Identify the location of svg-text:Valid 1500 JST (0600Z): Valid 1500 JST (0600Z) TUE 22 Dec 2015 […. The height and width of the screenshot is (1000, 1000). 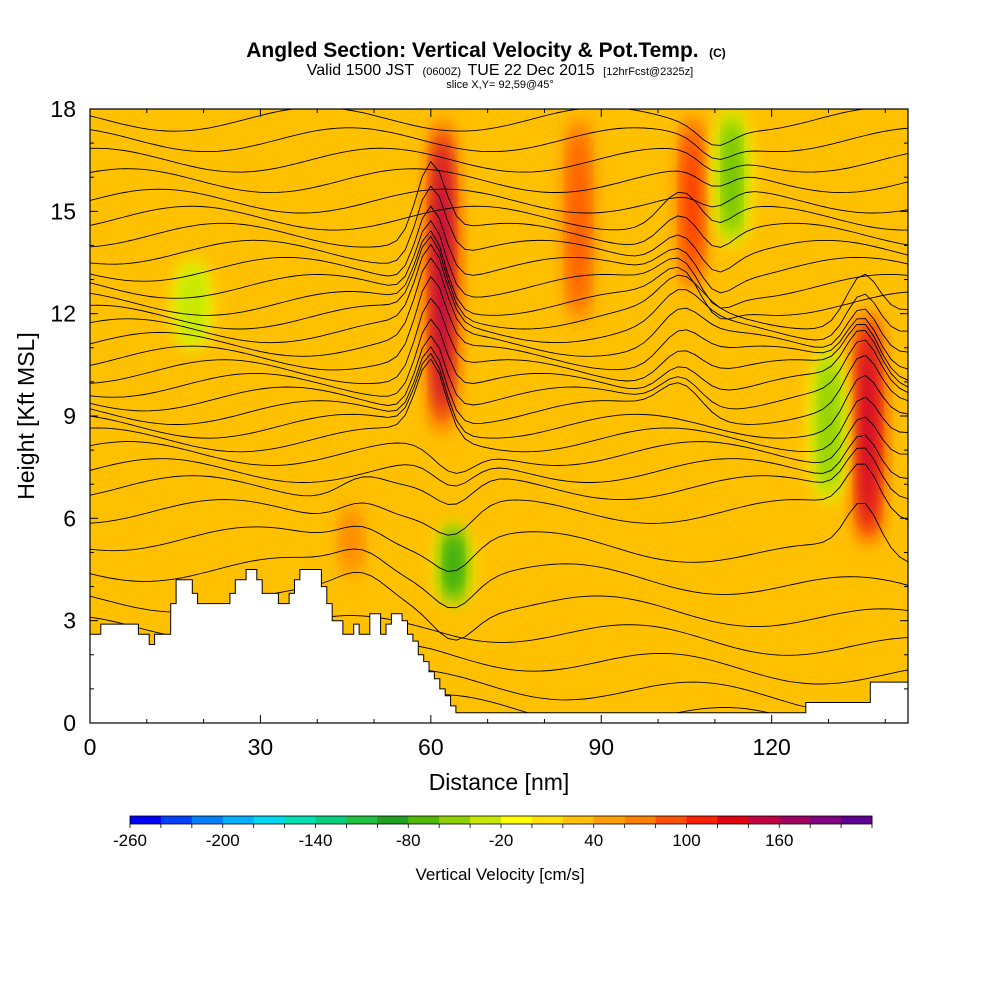
(500, 70).